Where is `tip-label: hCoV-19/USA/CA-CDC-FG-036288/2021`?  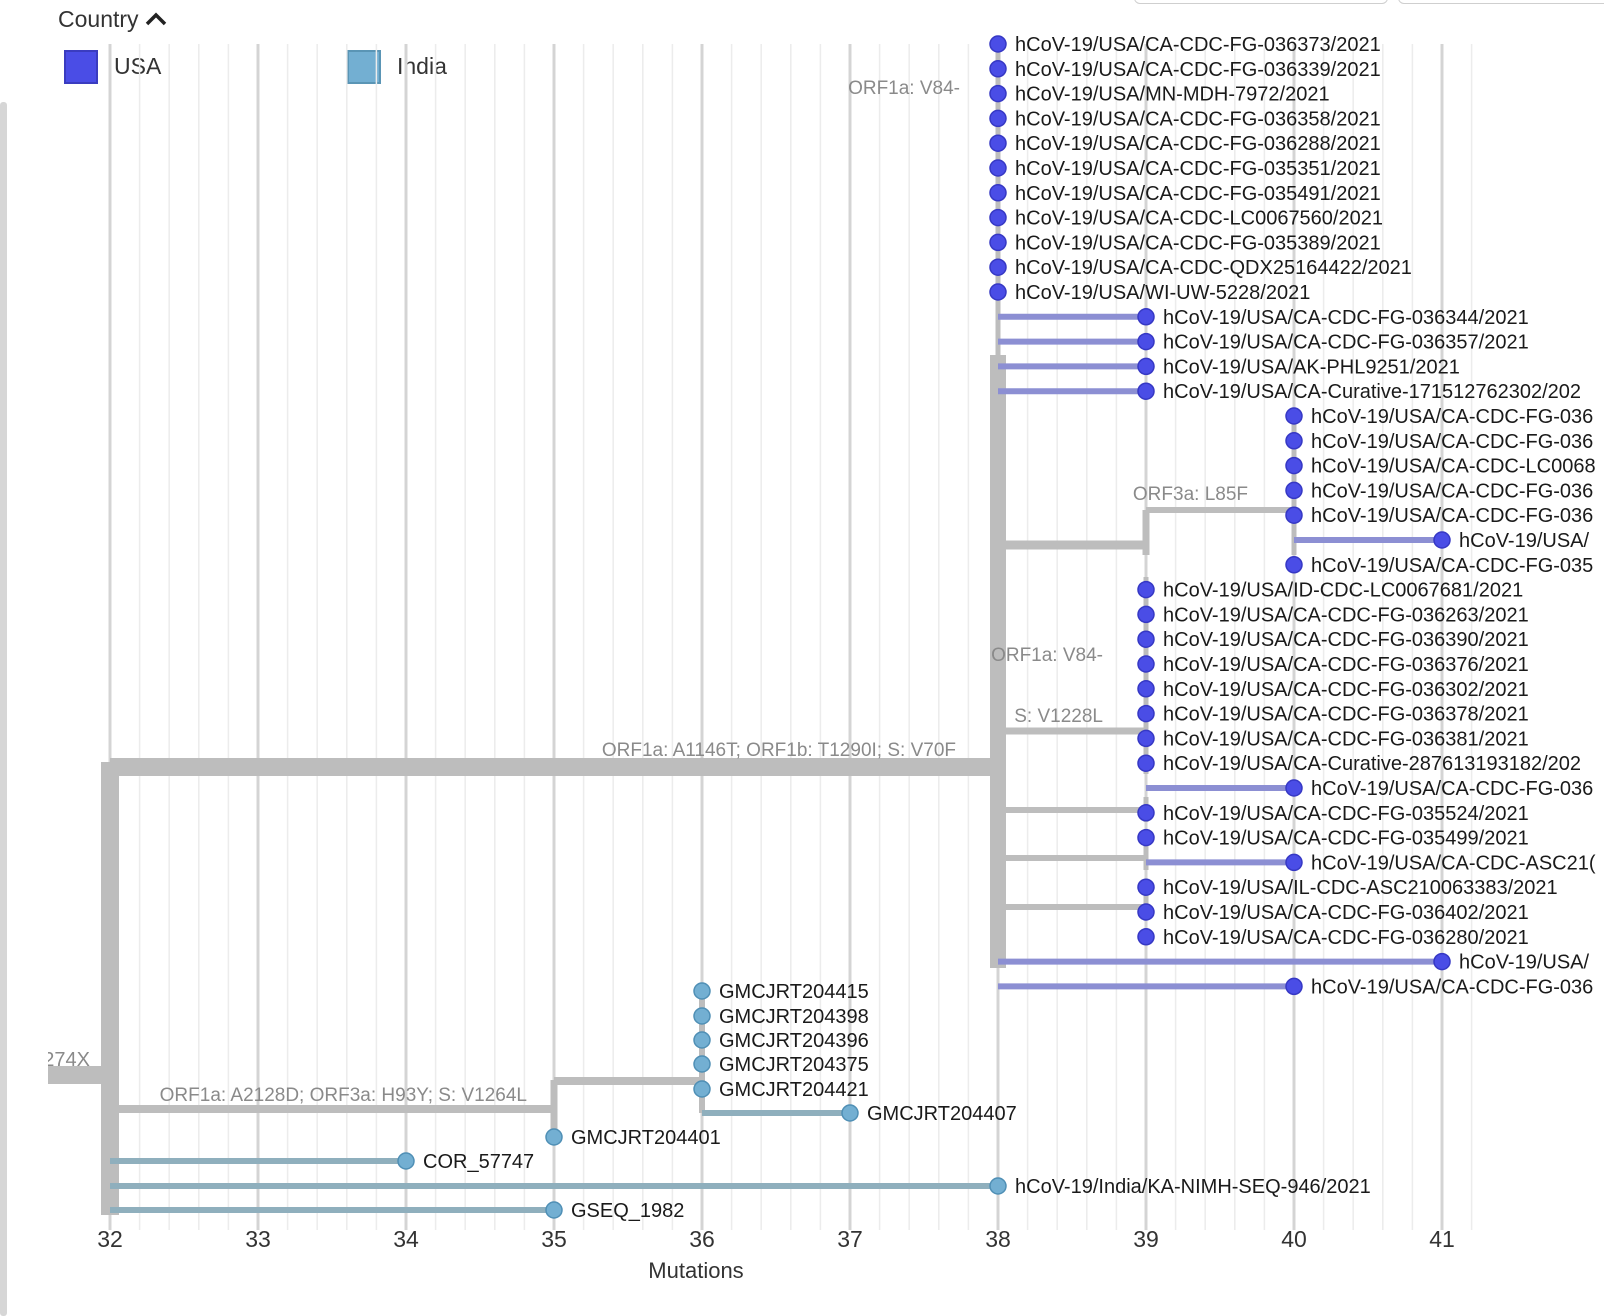 tip-label: hCoV-19/USA/CA-CDC-FG-036288/2021 is located at coordinates (1198, 144).